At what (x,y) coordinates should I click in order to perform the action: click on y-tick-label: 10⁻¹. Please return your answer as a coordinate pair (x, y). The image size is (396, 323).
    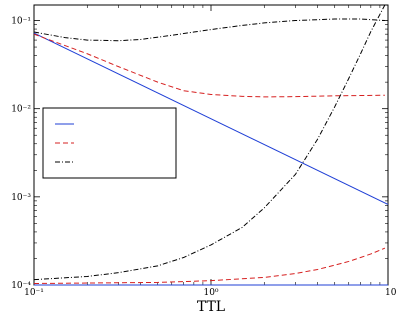
    Looking at the image, I should click on (21, 22).